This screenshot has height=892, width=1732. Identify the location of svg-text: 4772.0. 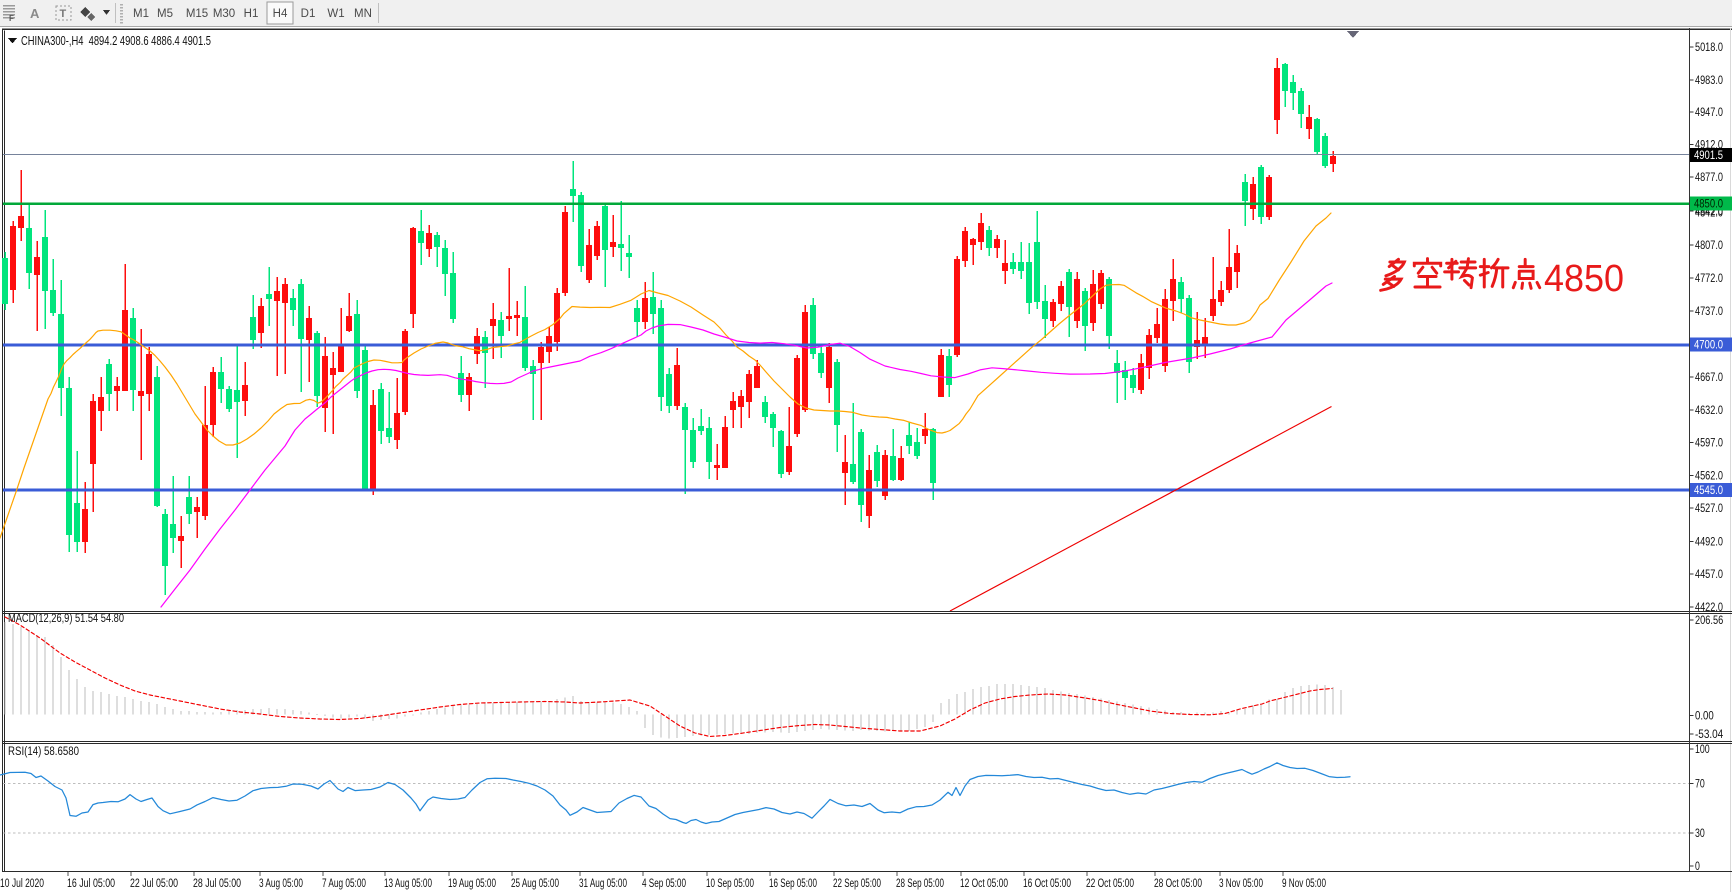
(1709, 279).